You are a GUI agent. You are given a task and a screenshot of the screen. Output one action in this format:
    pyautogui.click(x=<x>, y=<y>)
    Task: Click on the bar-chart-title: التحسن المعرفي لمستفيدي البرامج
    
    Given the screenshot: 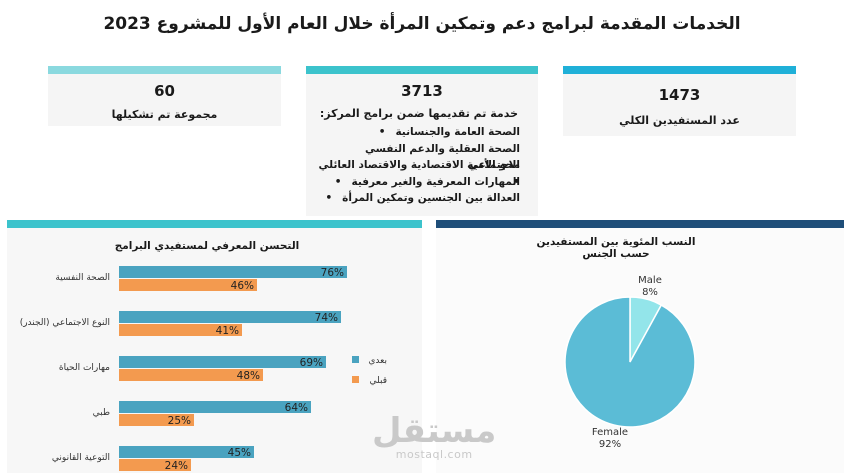 What is the action you would take?
    pyautogui.click(x=207, y=246)
    